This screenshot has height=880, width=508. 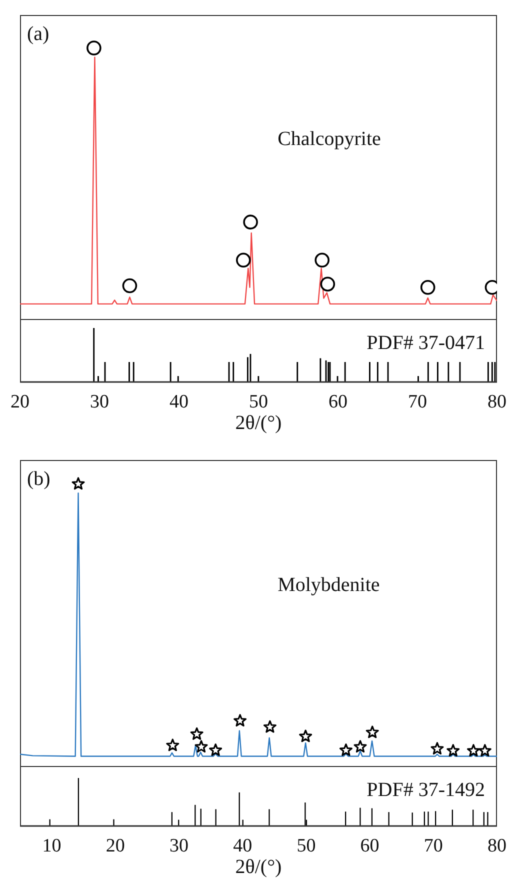 I want to click on annotation: PDF# 37-1492, so click(x=425, y=790).